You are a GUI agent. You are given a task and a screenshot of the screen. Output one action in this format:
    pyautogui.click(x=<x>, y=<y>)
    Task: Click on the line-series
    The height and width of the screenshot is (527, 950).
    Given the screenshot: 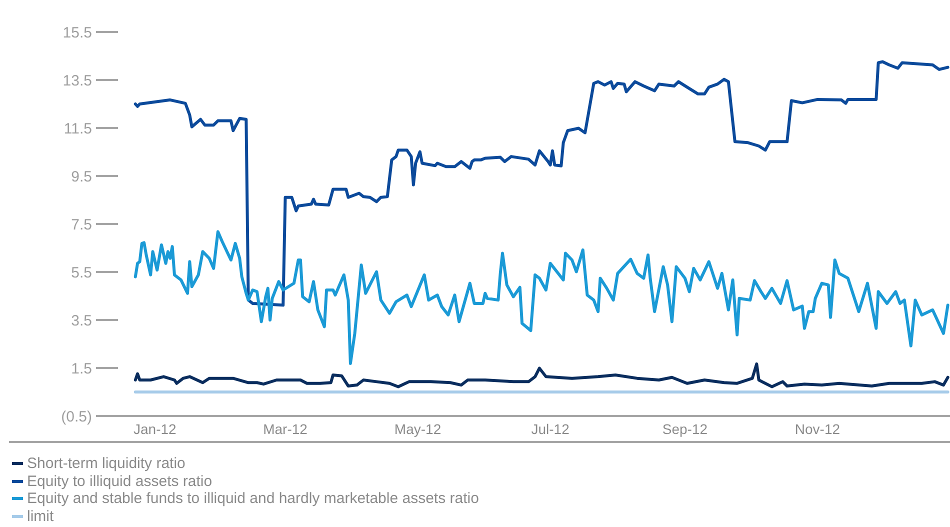 What is the action you would take?
    pyautogui.click(x=542, y=375)
    